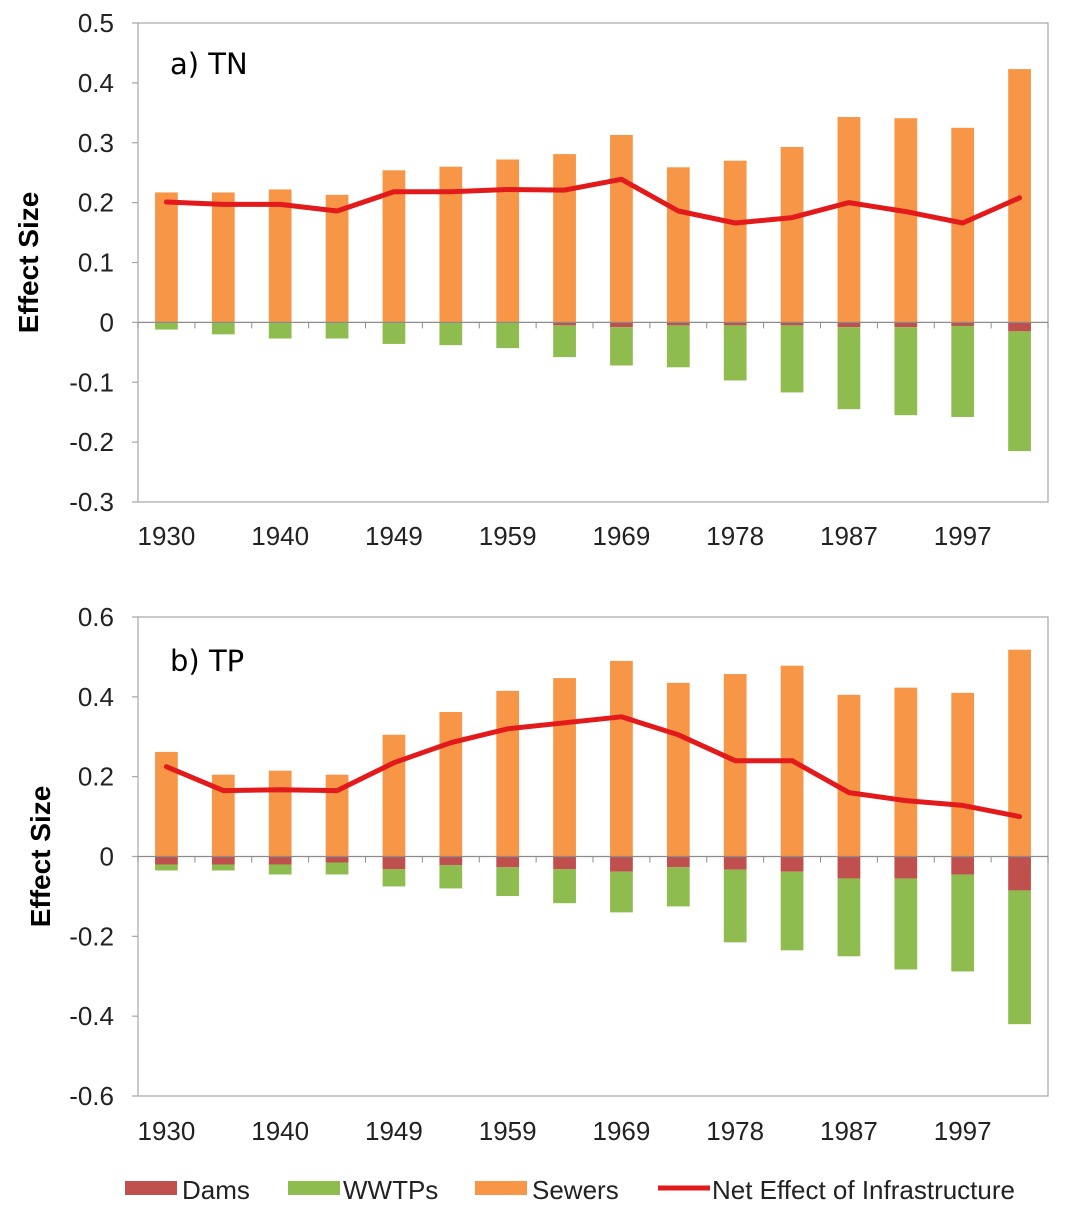  Describe the element at coordinates (207, 661) in the screenshot. I see `panel-title: b) TP` at that location.